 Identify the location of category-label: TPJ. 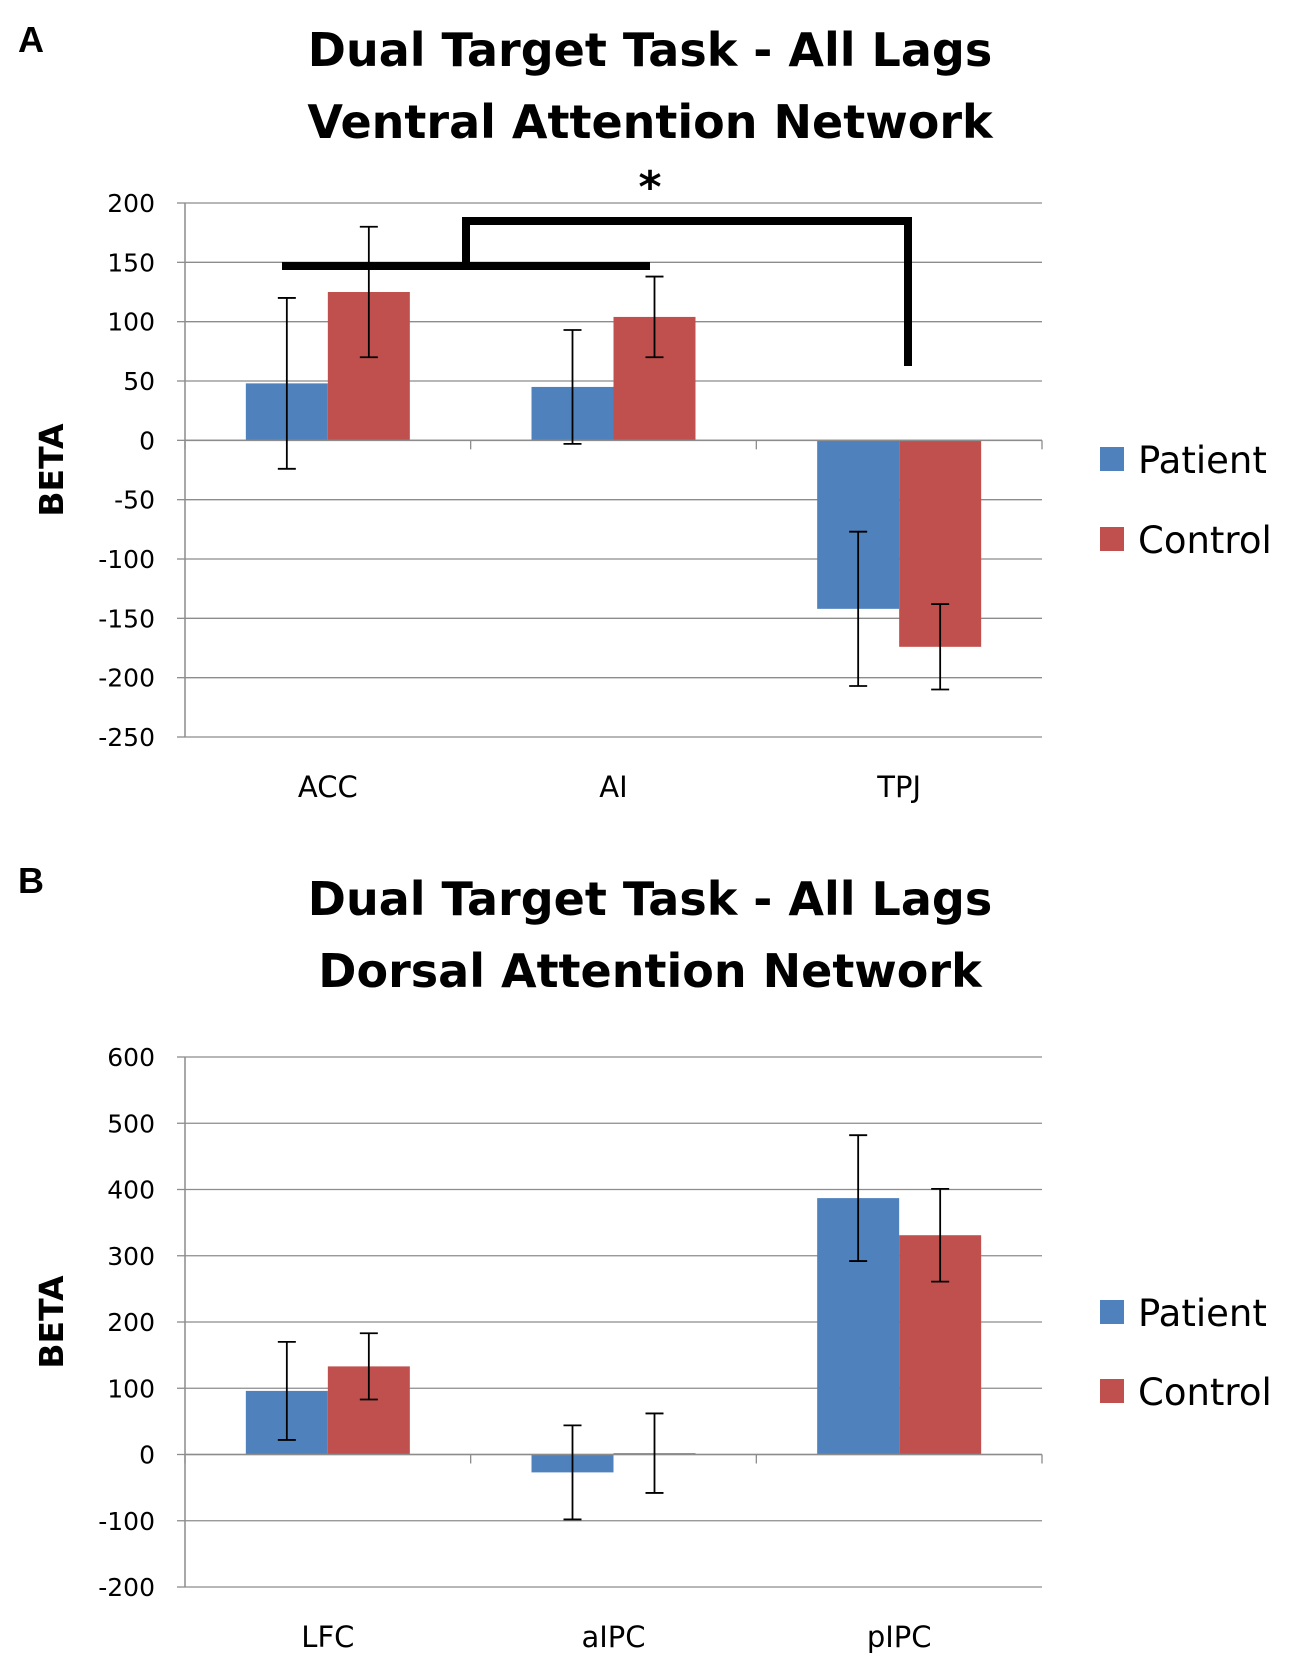
(898, 787).